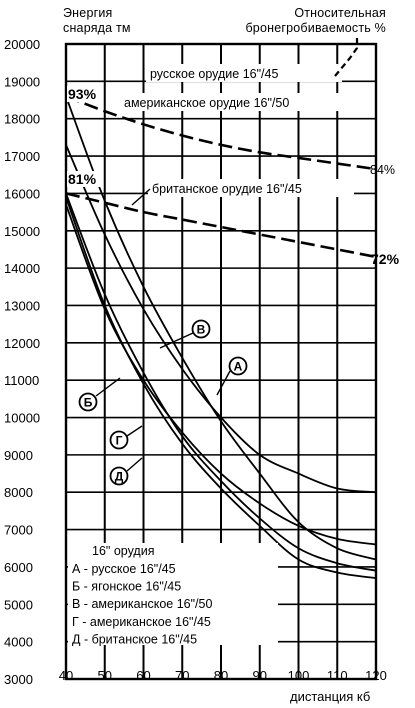 This screenshot has width=415, height=708. What do you see at coordinates (260, 675) in the screenshot?
I see `x-tick-label: 90` at bounding box center [260, 675].